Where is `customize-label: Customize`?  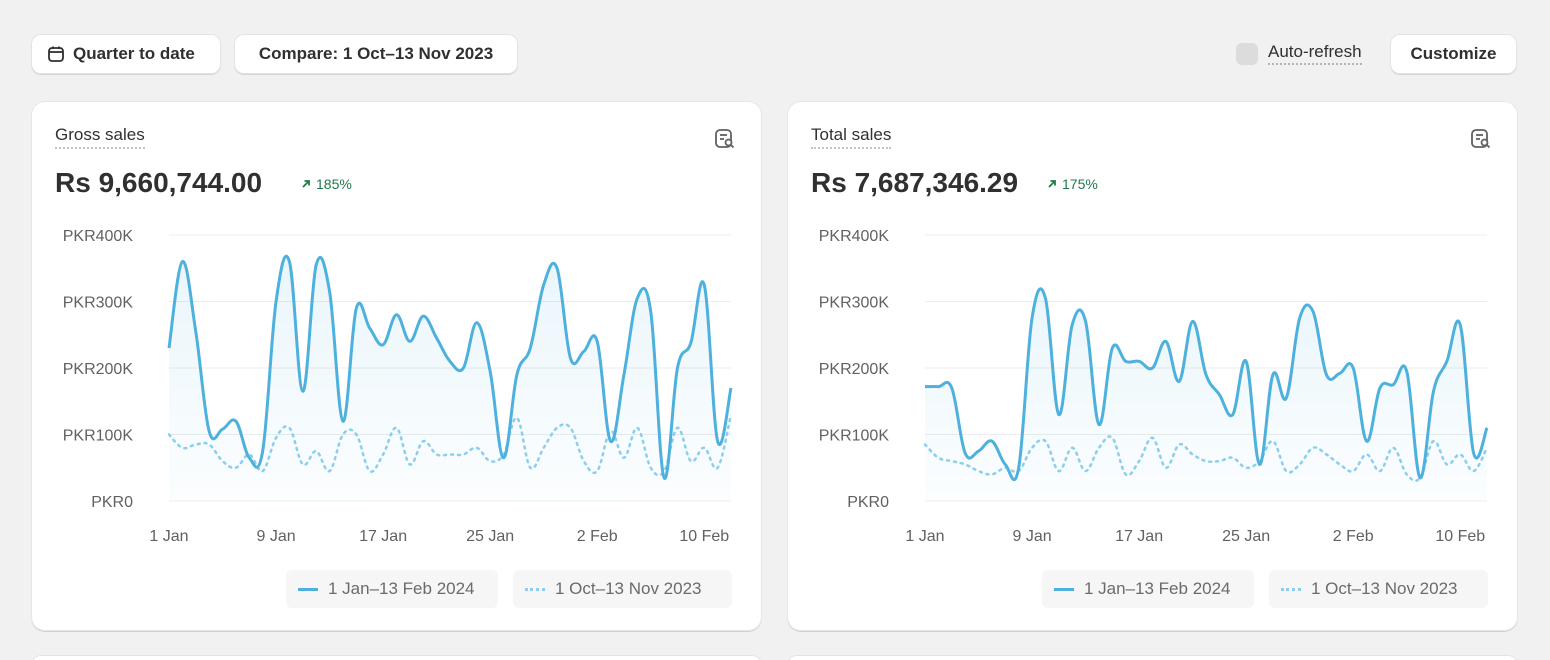
customize-label: Customize is located at coordinates (1453, 53).